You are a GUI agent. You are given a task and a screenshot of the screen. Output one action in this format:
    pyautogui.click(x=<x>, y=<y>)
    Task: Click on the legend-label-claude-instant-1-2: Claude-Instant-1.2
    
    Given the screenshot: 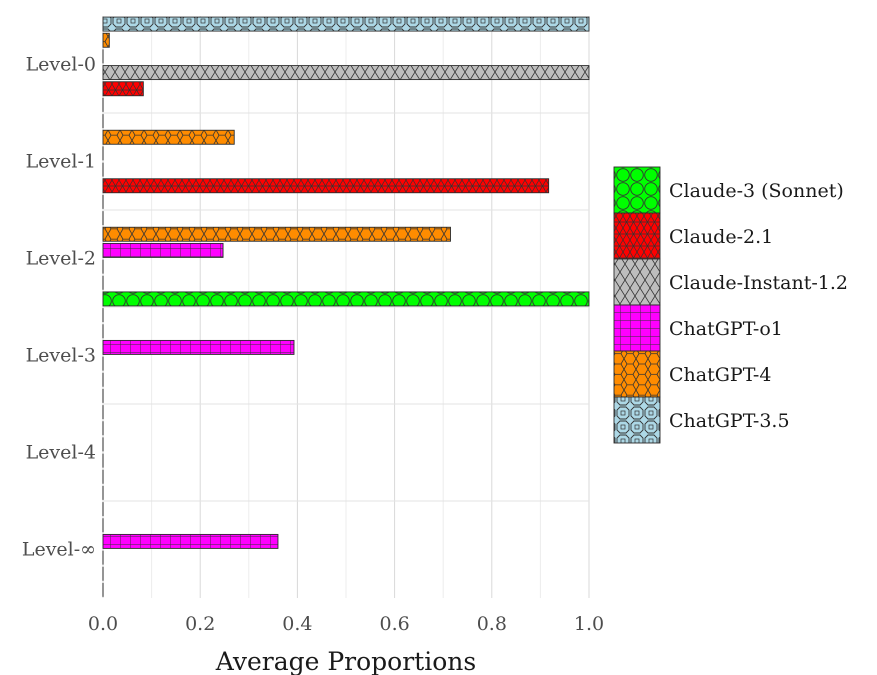 What is the action you would take?
    pyautogui.click(x=758, y=283)
    